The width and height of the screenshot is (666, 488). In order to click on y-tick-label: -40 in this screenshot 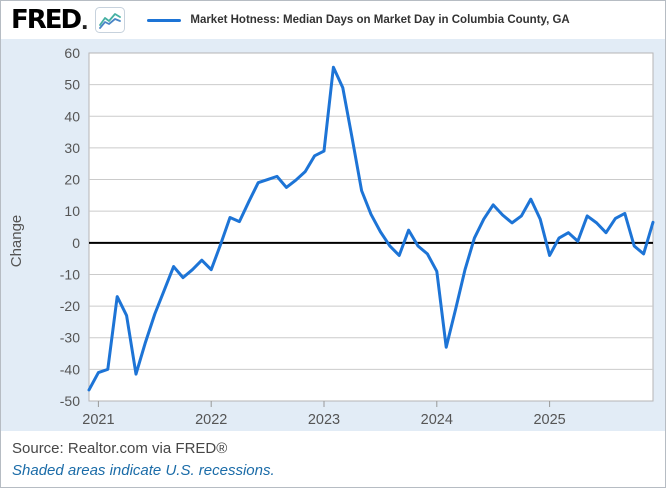, I will do `click(70, 369)`.